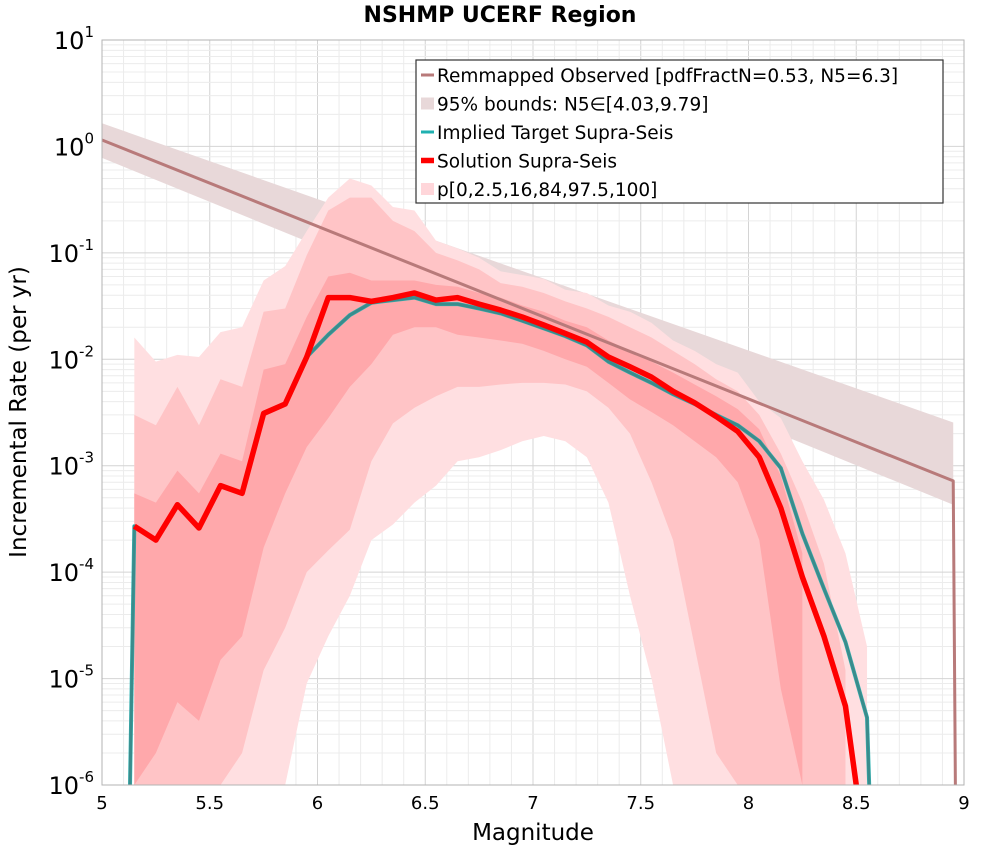 This screenshot has height=850, width=1000. I want to click on x-tick-label: 9, so click(963, 803).